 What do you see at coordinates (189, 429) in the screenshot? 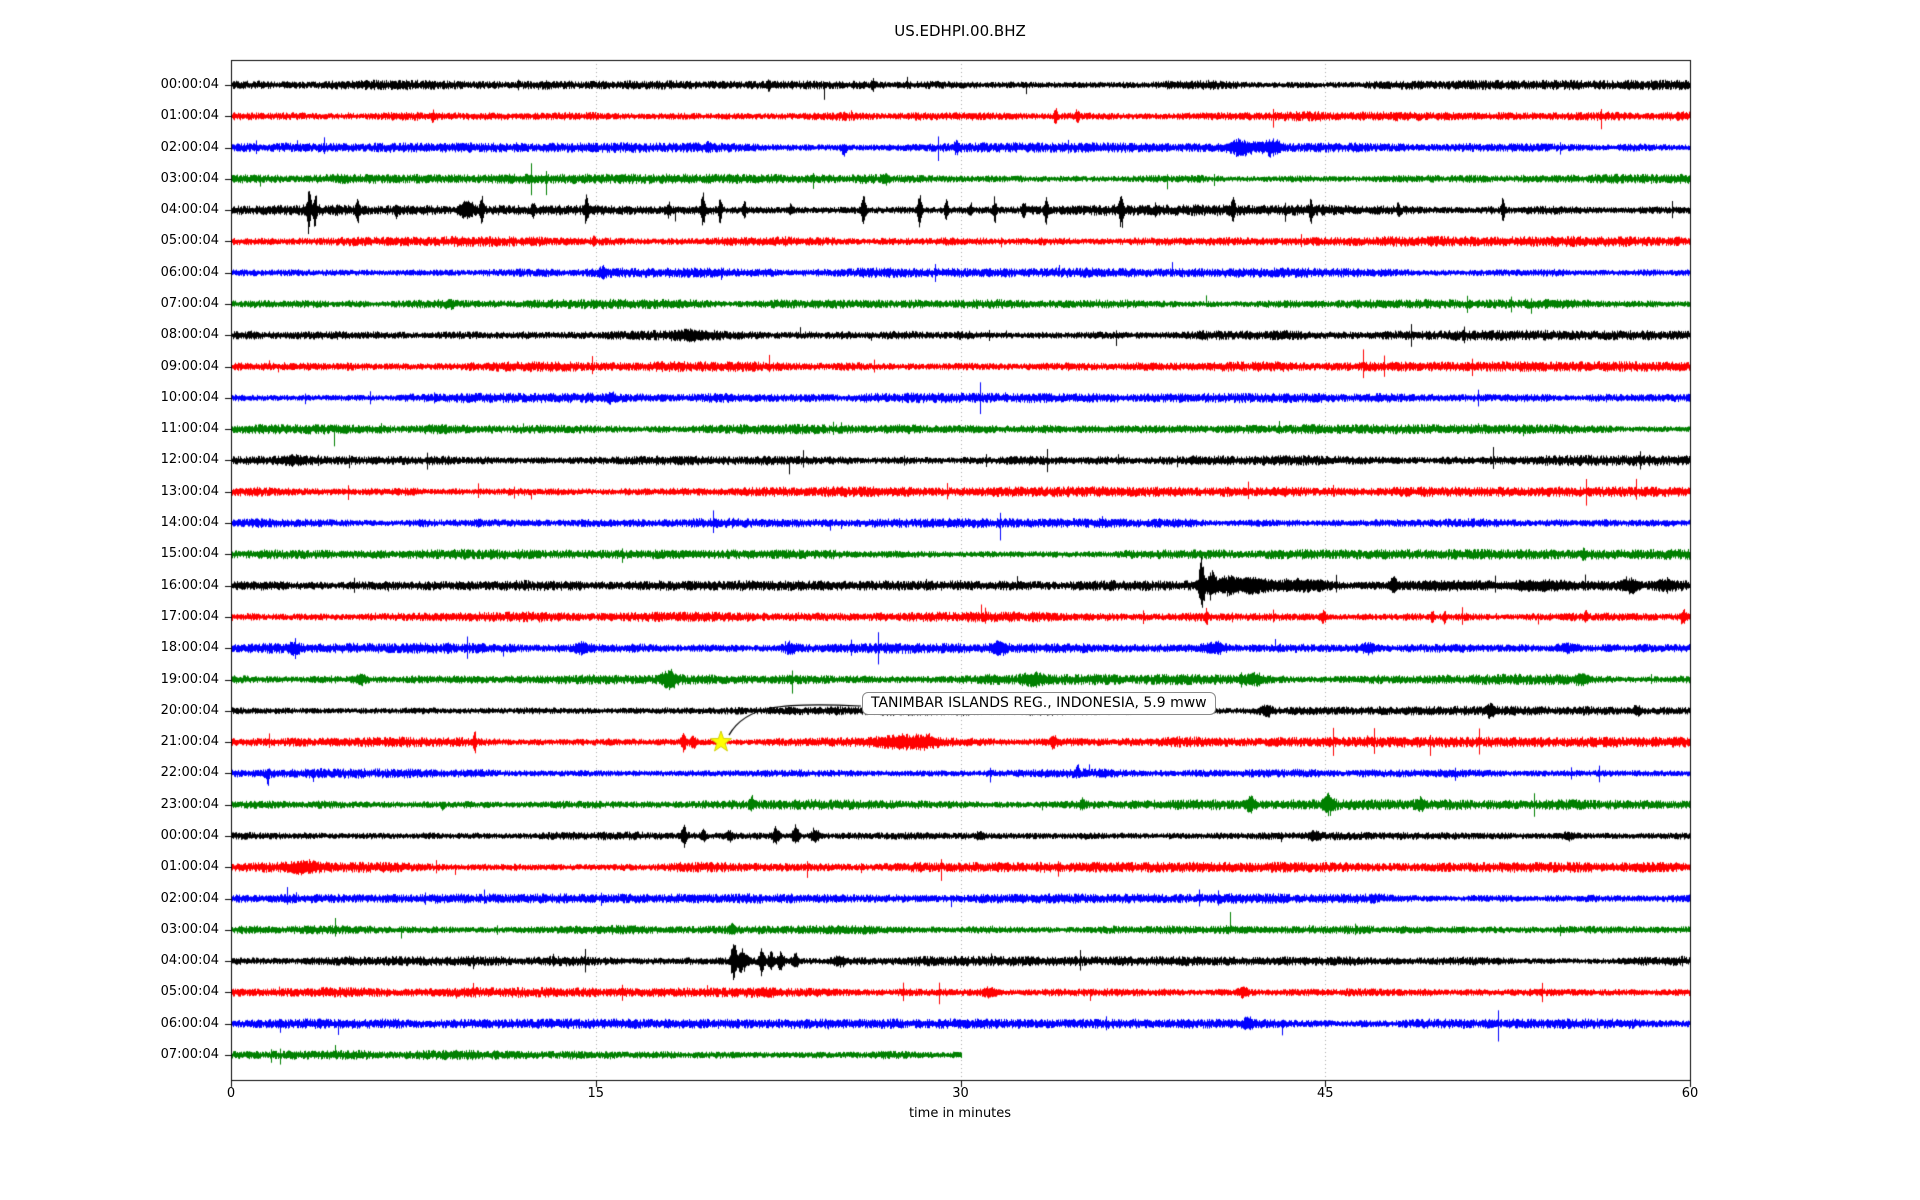
I see `row-label: 11:00:04` at bounding box center [189, 429].